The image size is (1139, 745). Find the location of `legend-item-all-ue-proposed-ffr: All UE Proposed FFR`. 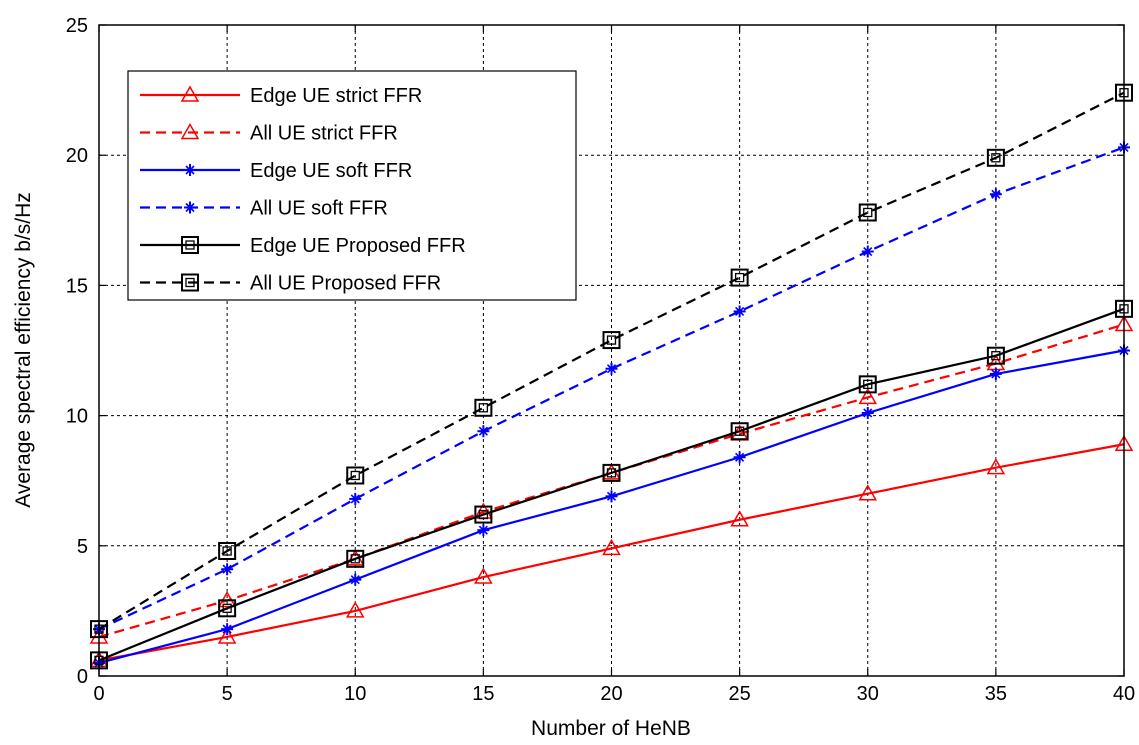

legend-item-all-ue-proposed-ffr: All UE Proposed FFR is located at coordinates (290, 284).